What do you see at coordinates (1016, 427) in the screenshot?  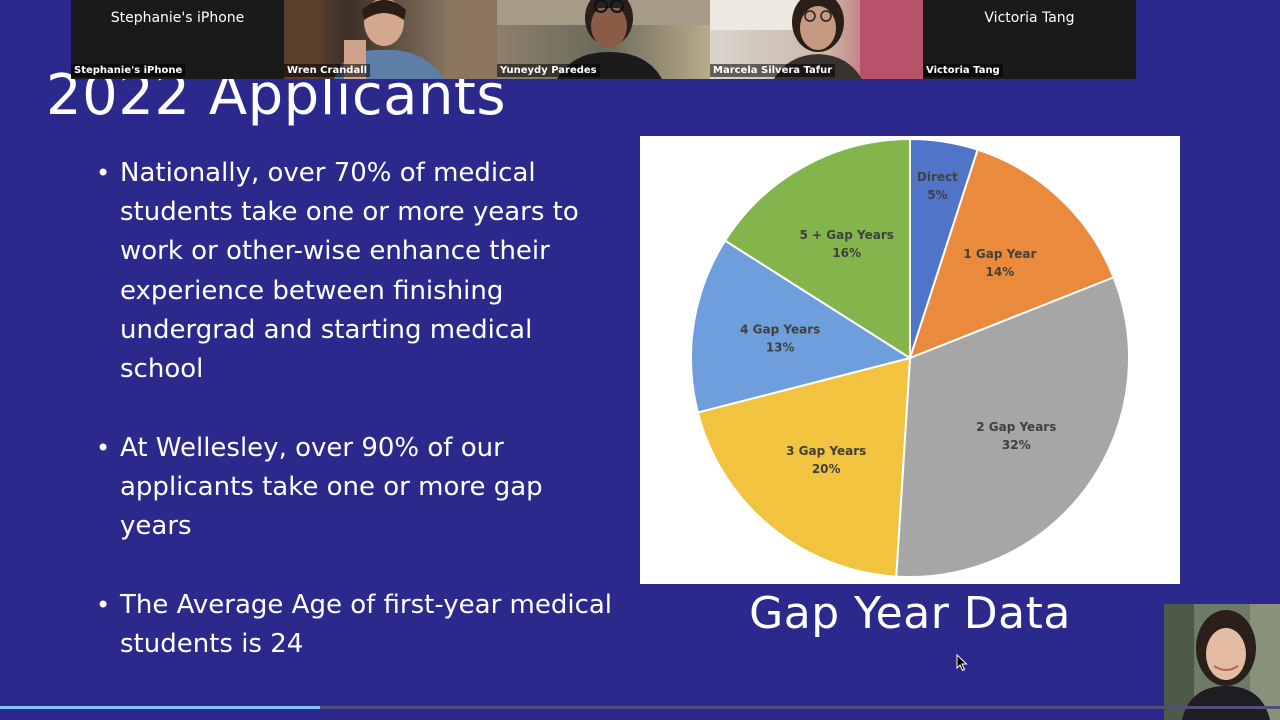 I see `pie-slice-label: 2 Gap Years` at bounding box center [1016, 427].